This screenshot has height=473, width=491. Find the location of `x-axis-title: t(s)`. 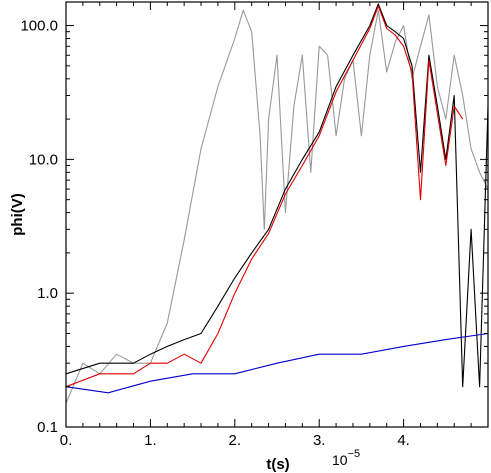

x-axis-title: t(s) is located at coordinates (277, 464).